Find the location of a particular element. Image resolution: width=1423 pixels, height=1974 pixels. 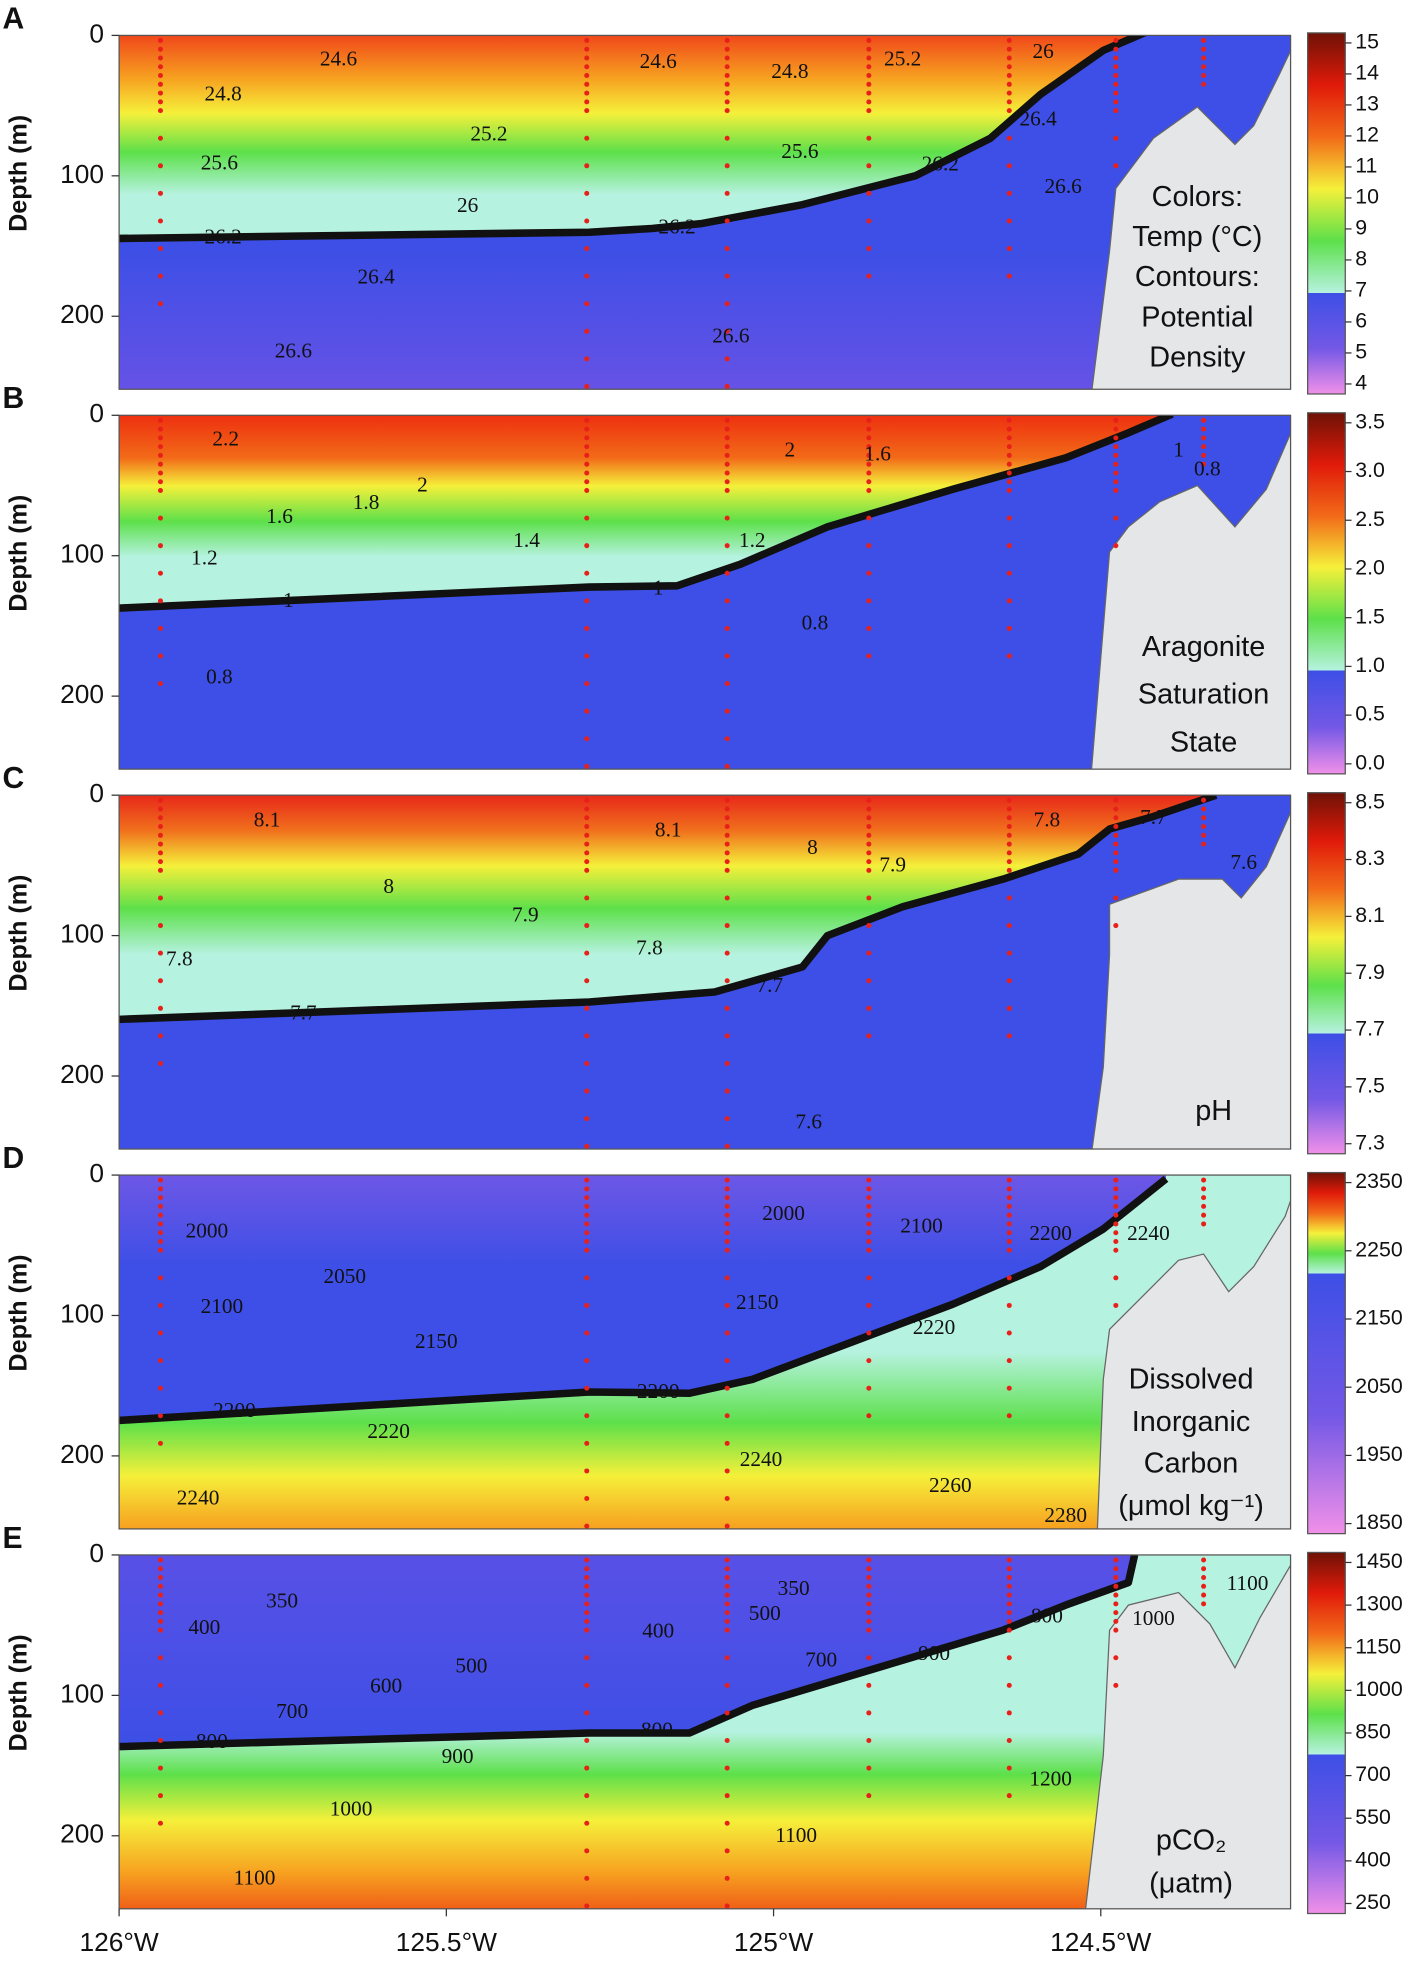

contour-label: 26.6 is located at coordinates (294, 350).